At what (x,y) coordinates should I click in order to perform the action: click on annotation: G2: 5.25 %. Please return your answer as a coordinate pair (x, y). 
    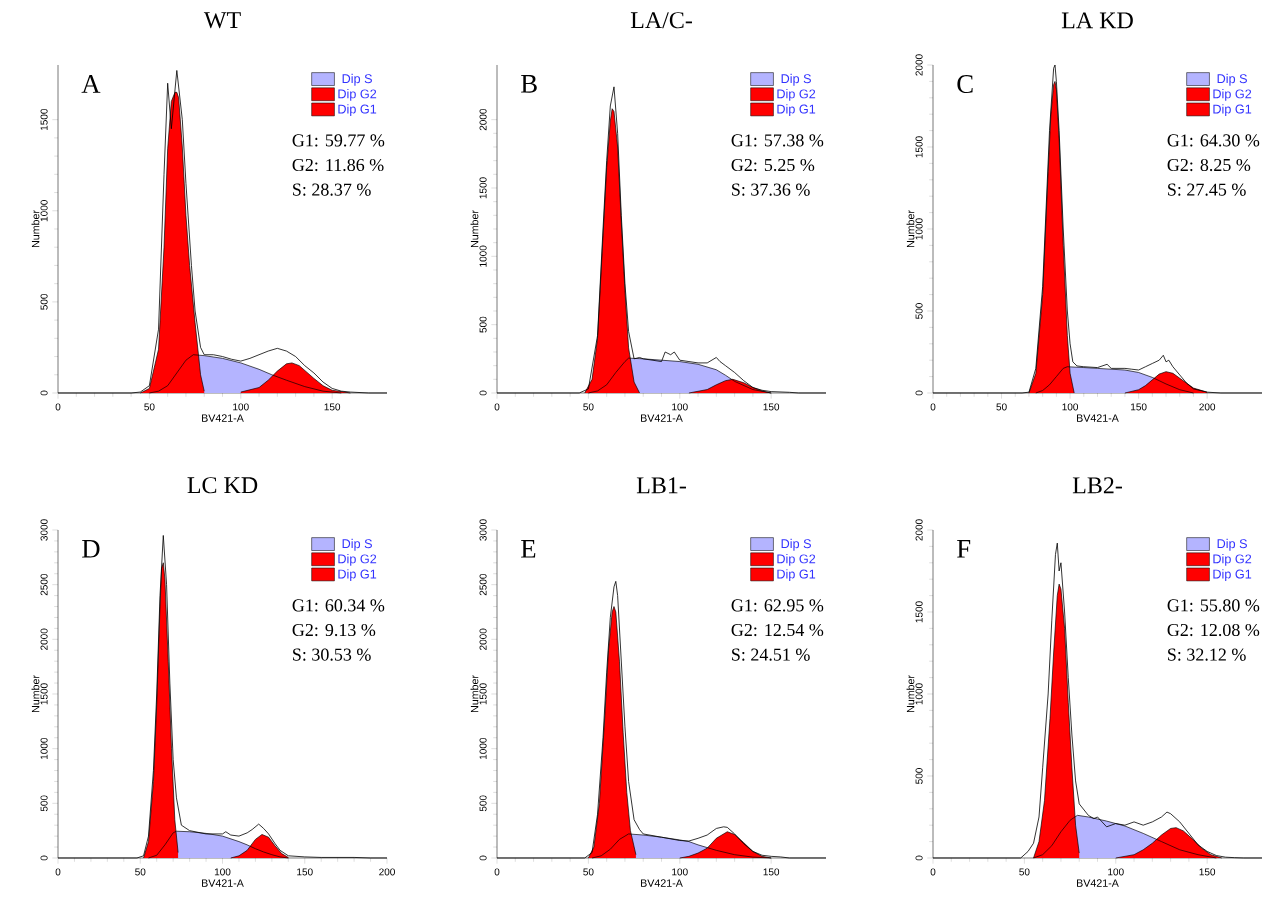
    Looking at the image, I should click on (773, 165).